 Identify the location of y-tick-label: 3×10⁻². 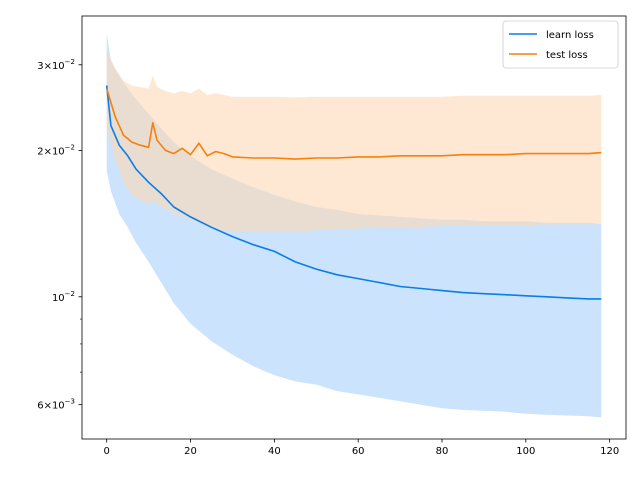
(56, 65).